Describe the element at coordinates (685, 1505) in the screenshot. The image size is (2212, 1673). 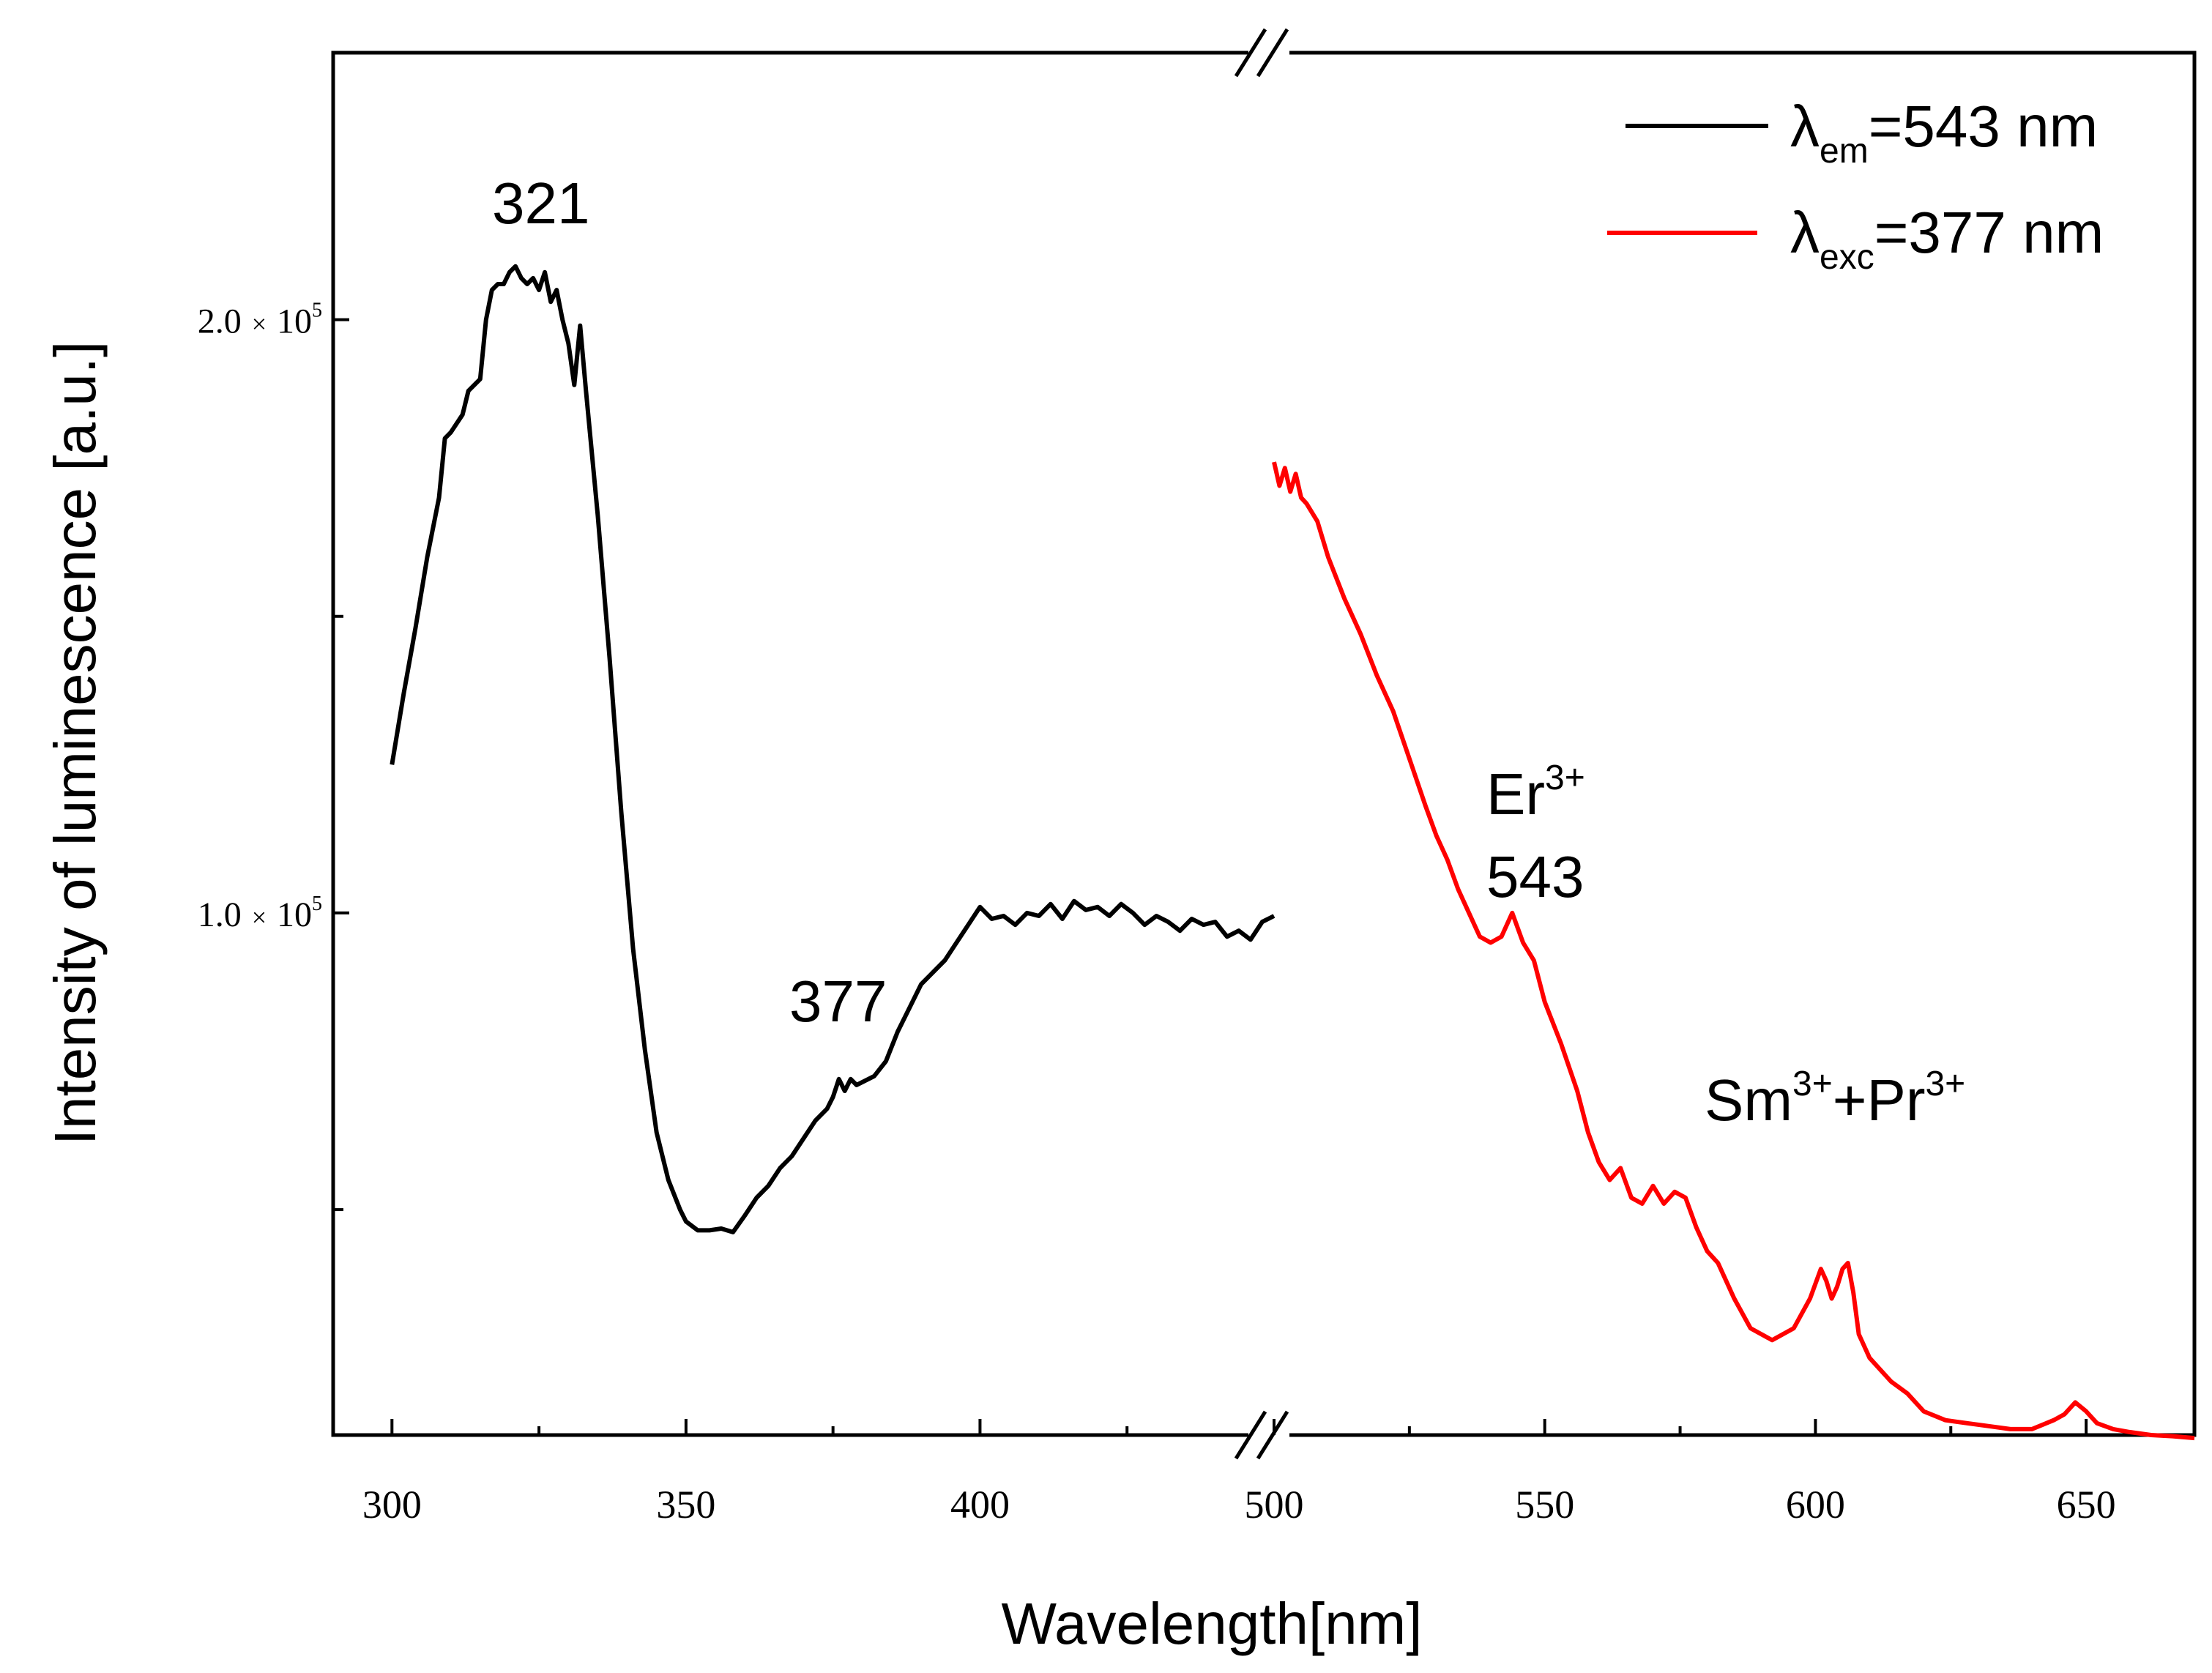
I see `x-tick-label: 350` at that location.